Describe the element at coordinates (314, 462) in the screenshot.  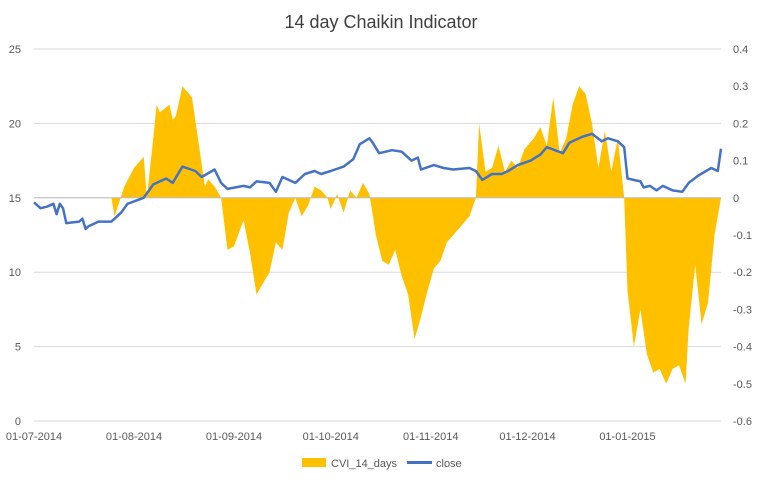
I see `legend-swatch-cvi` at that location.